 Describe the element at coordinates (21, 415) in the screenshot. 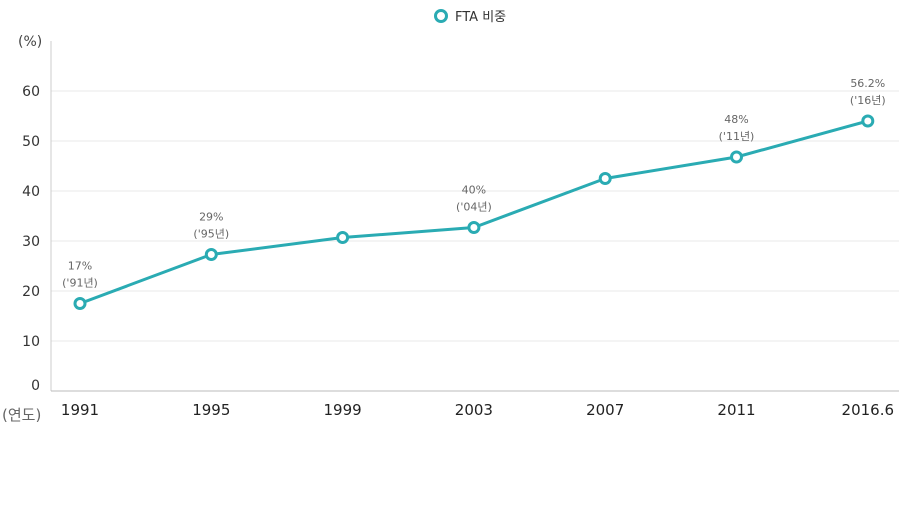

I see `x-axis-unit-label: (연도)` at that location.